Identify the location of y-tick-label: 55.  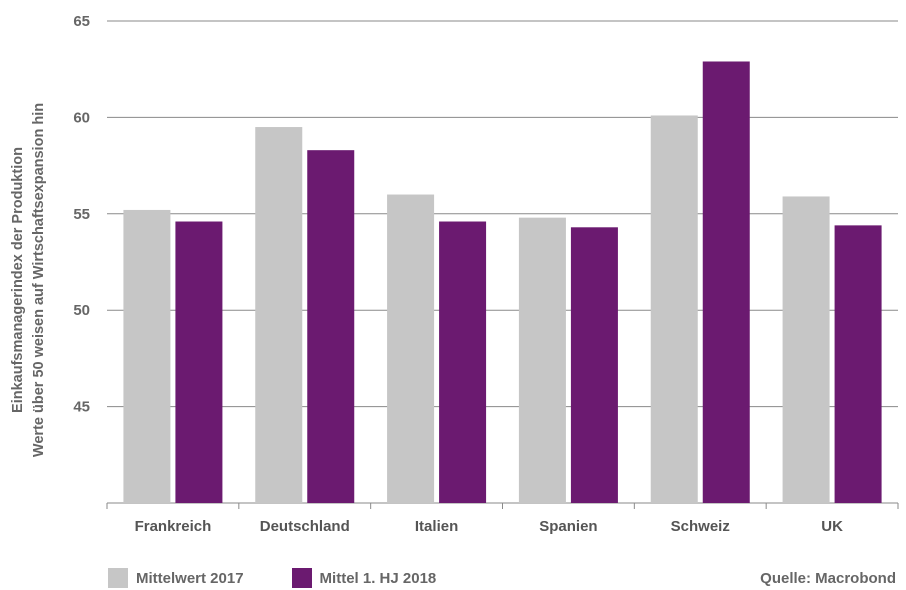
(81, 214).